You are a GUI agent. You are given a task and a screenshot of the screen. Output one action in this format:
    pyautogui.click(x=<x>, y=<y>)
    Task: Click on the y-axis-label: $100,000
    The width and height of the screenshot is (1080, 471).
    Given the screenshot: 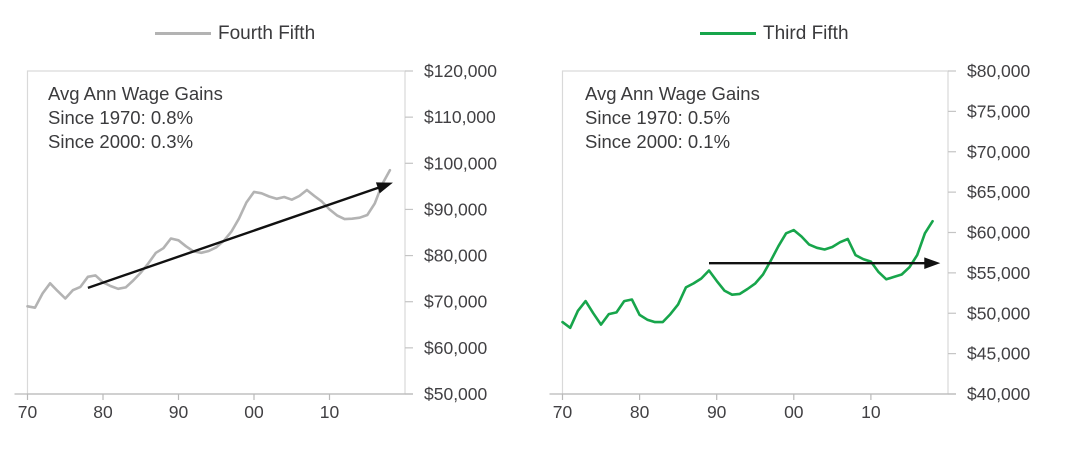 What is the action you would take?
    pyautogui.click(x=460, y=163)
    